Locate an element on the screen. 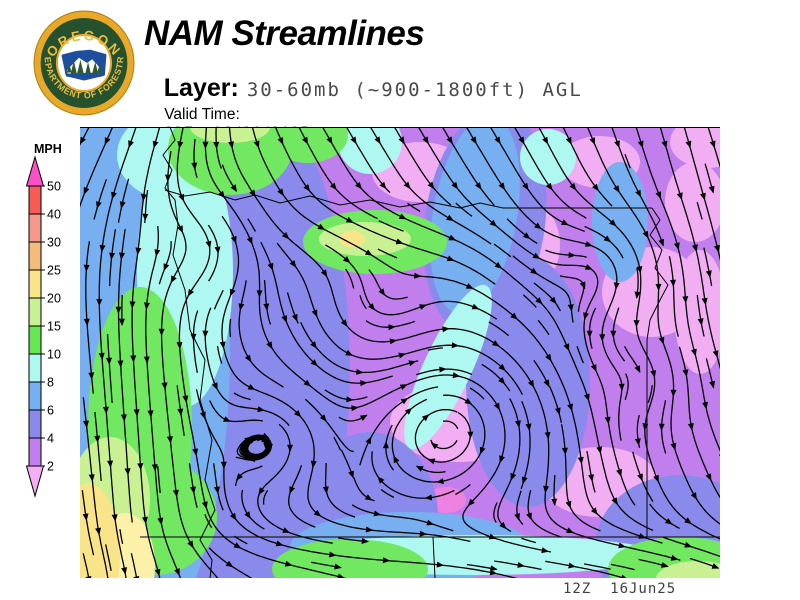 Image resolution: width=800 pixels, height=600 pixels. legend-tick-label: 20 is located at coordinates (54, 299).